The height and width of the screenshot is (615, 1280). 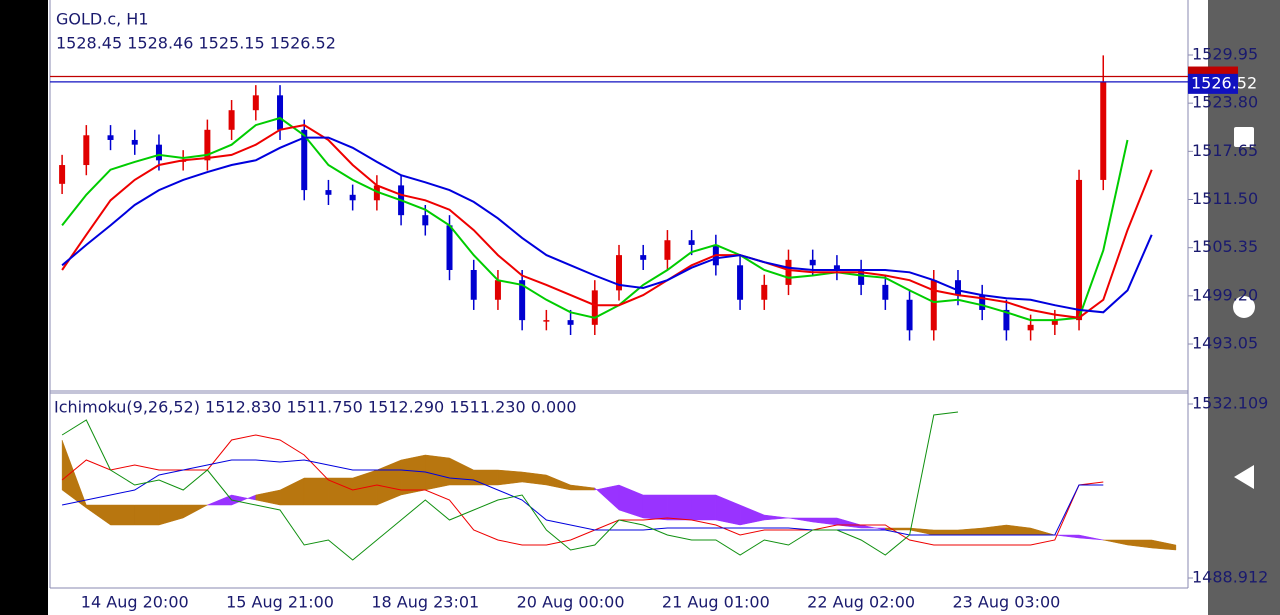 What do you see at coordinates (1244, 137) in the screenshot?
I see `nav-recent` at bounding box center [1244, 137].